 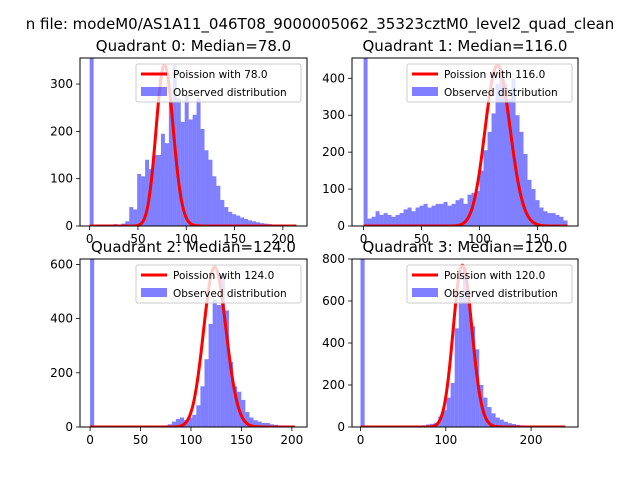 I want to click on legend-bar-swatch, so click(x=425, y=292).